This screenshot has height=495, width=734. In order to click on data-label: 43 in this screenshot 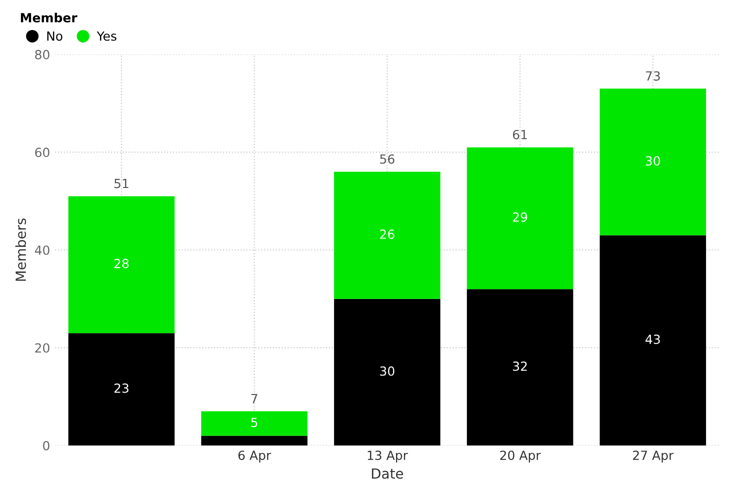, I will do `click(653, 339)`.